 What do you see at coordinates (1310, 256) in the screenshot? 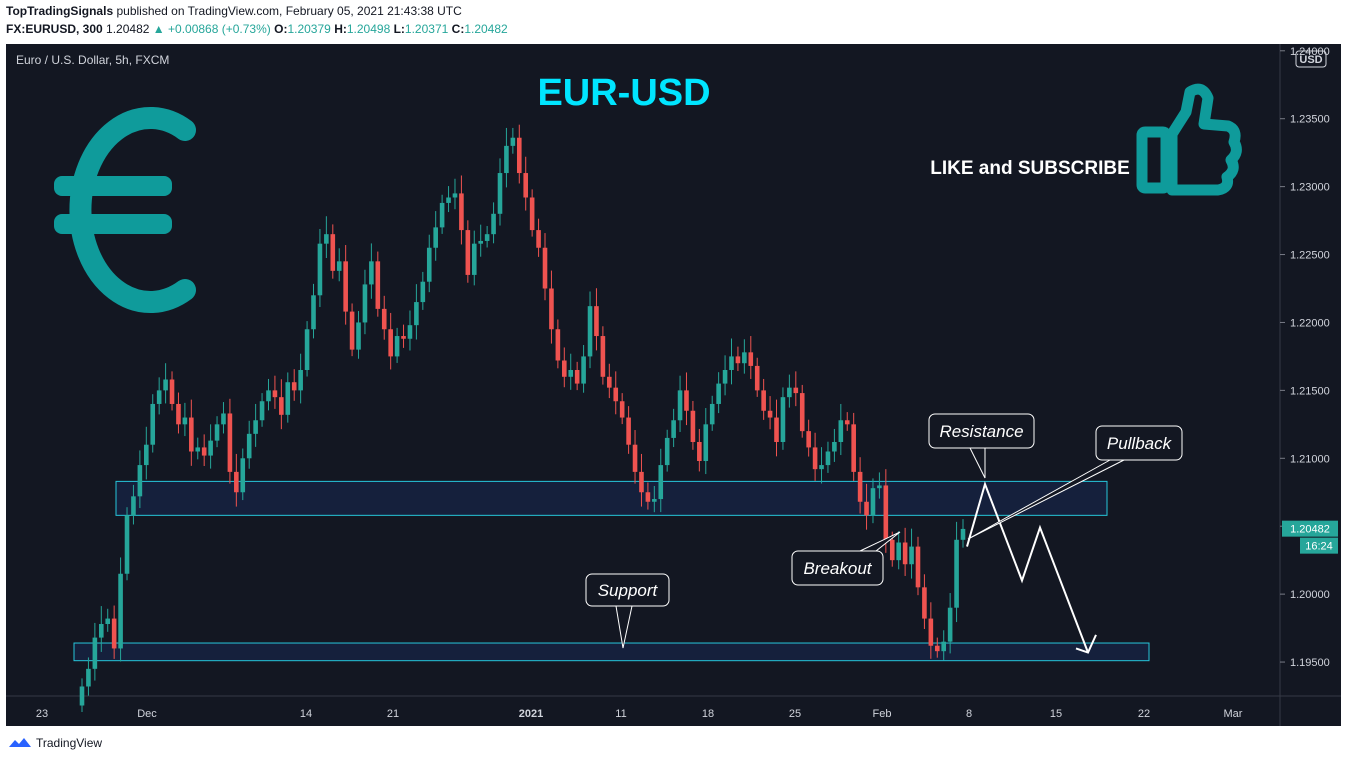
I see `y-tick-label: 1.22500` at bounding box center [1310, 256].